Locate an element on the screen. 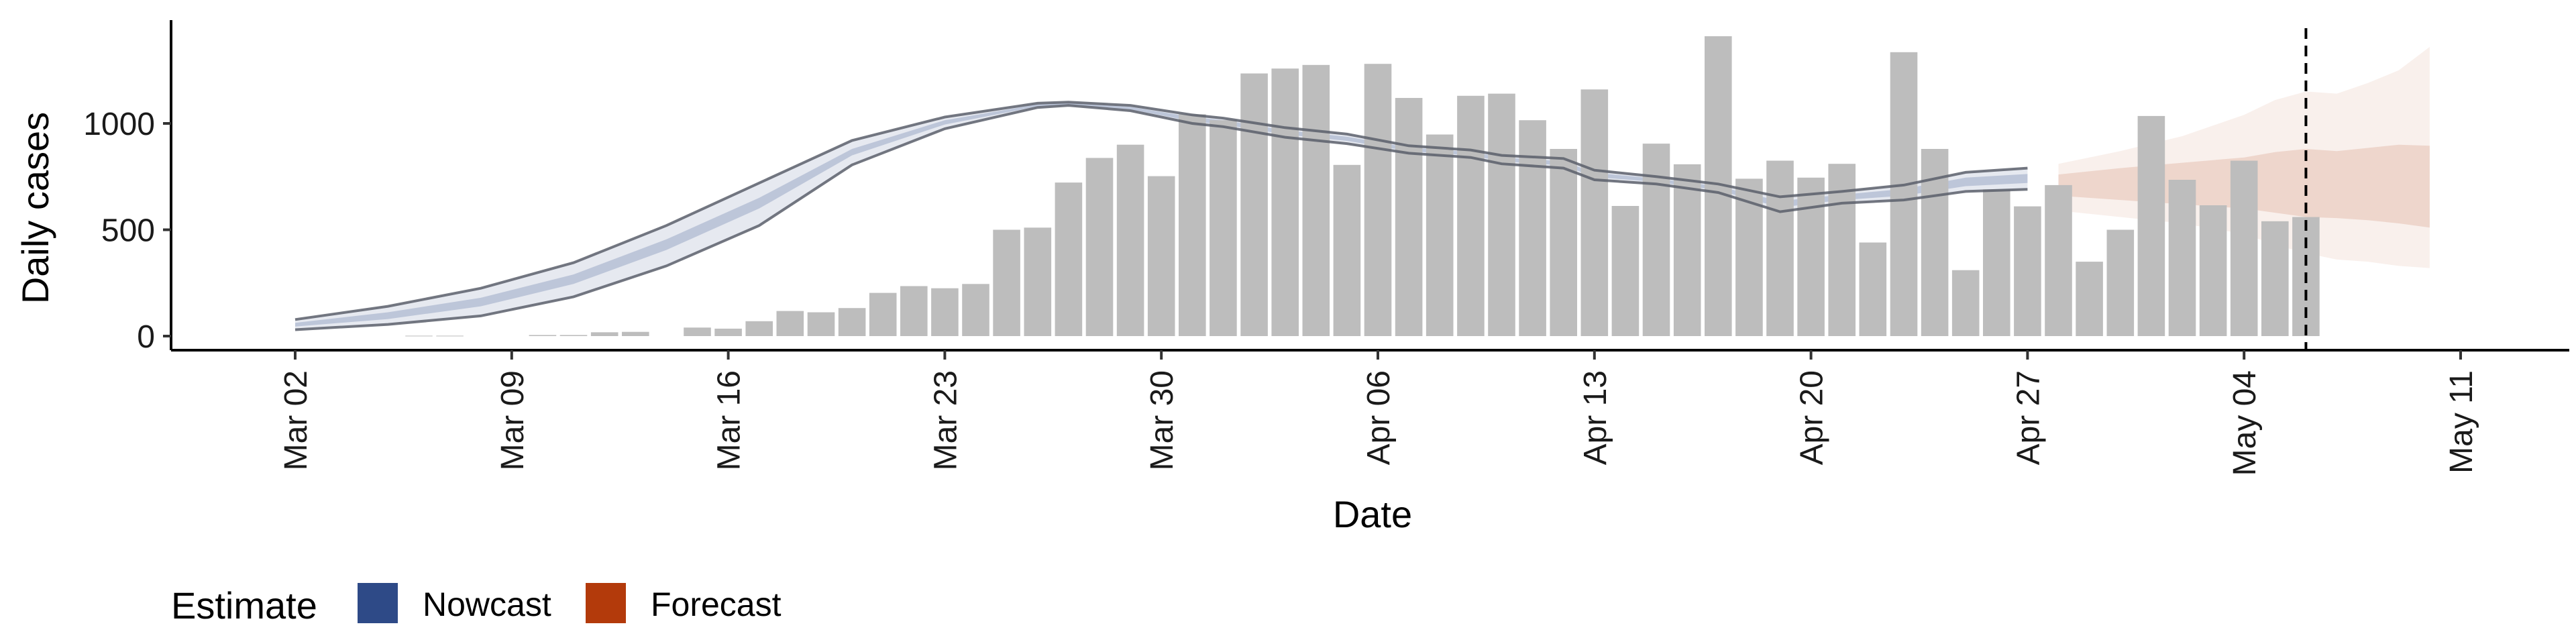 The height and width of the screenshot is (644, 2576). x-tick-label: May 04 is located at coordinates (2245, 423).